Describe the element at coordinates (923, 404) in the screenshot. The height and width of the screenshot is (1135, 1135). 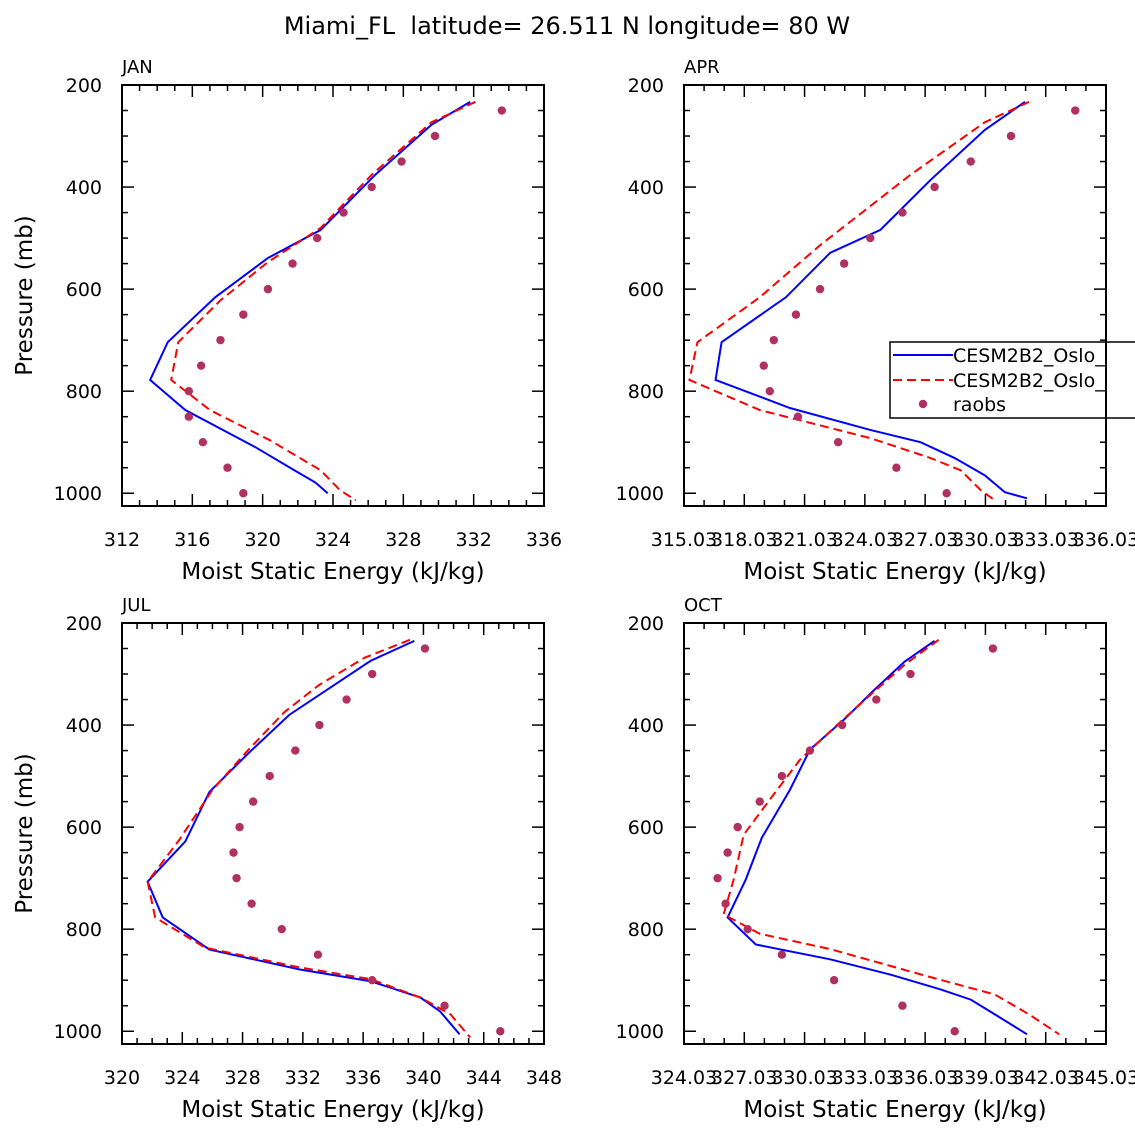
I see `legend-marker-dot` at that location.